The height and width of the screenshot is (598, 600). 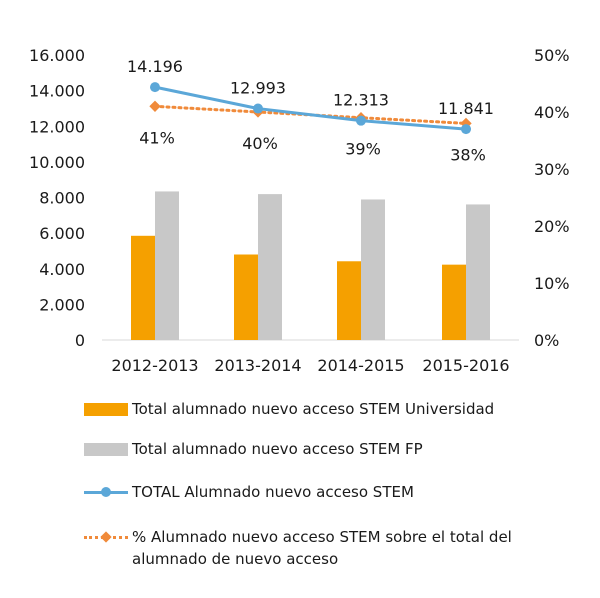 I want to click on legend-item-total-stem: TOTAL Alumnado nuevo acceso STEM, so click(x=334, y=503).